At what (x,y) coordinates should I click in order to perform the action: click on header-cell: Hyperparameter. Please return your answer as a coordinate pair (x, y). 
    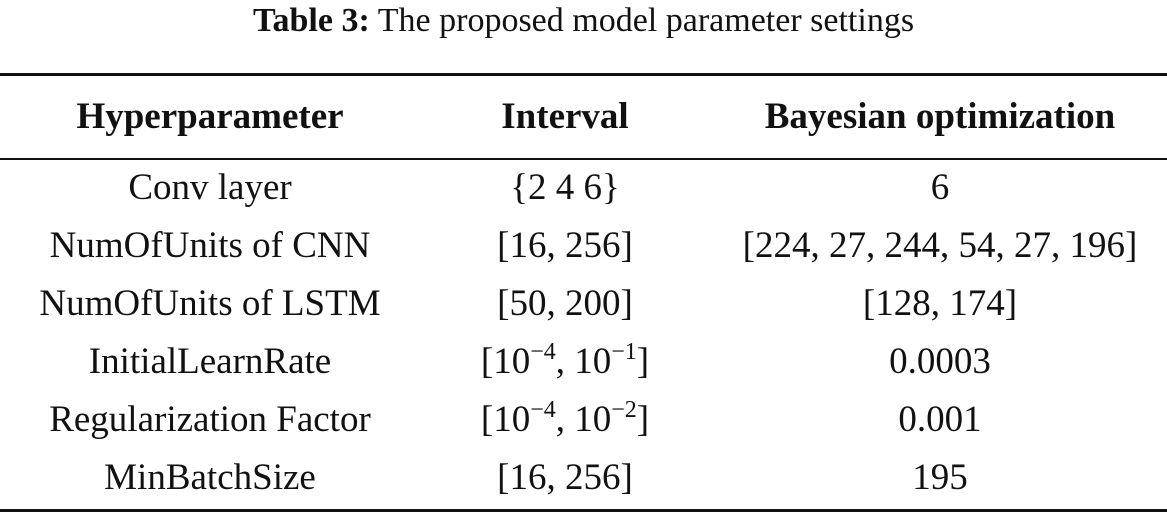
    Looking at the image, I should click on (210, 116).